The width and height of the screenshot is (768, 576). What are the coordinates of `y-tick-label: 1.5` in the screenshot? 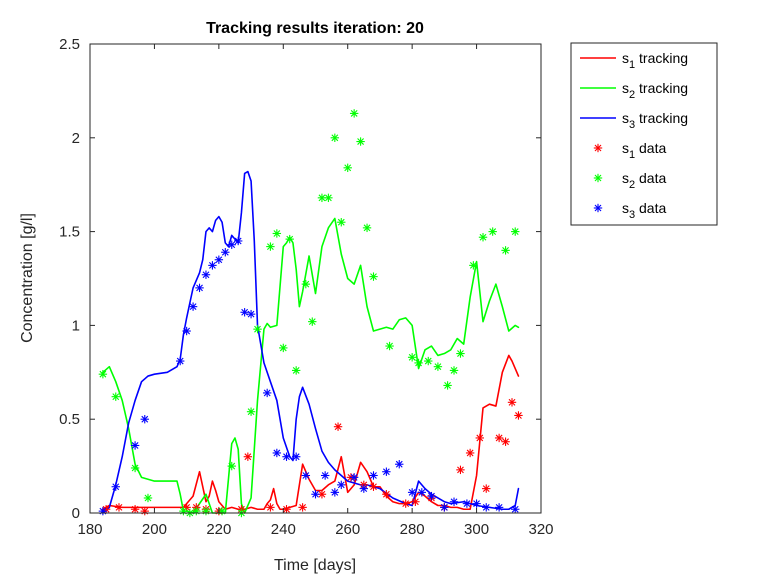 It's located at (69, 232).